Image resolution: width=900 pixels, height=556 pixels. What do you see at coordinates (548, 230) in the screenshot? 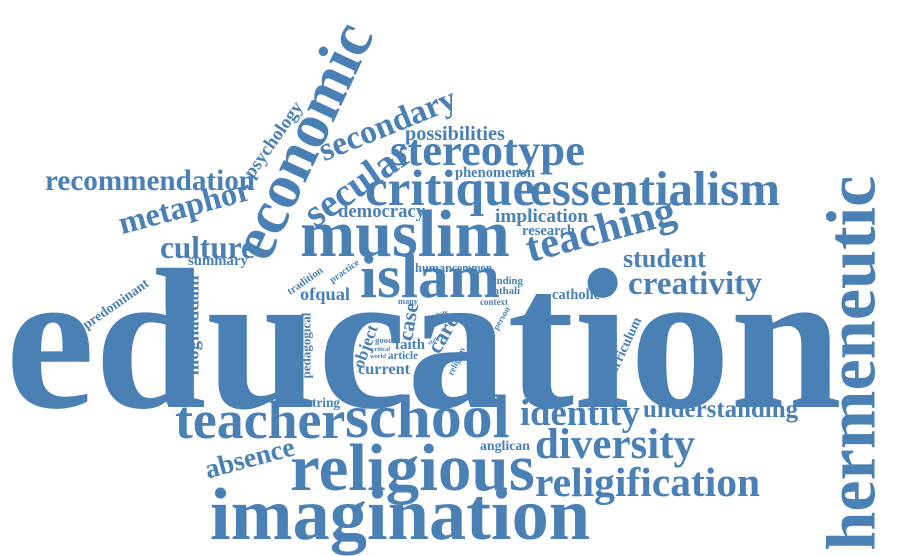
I see `word-research: research` at bounding box center [548, 230].